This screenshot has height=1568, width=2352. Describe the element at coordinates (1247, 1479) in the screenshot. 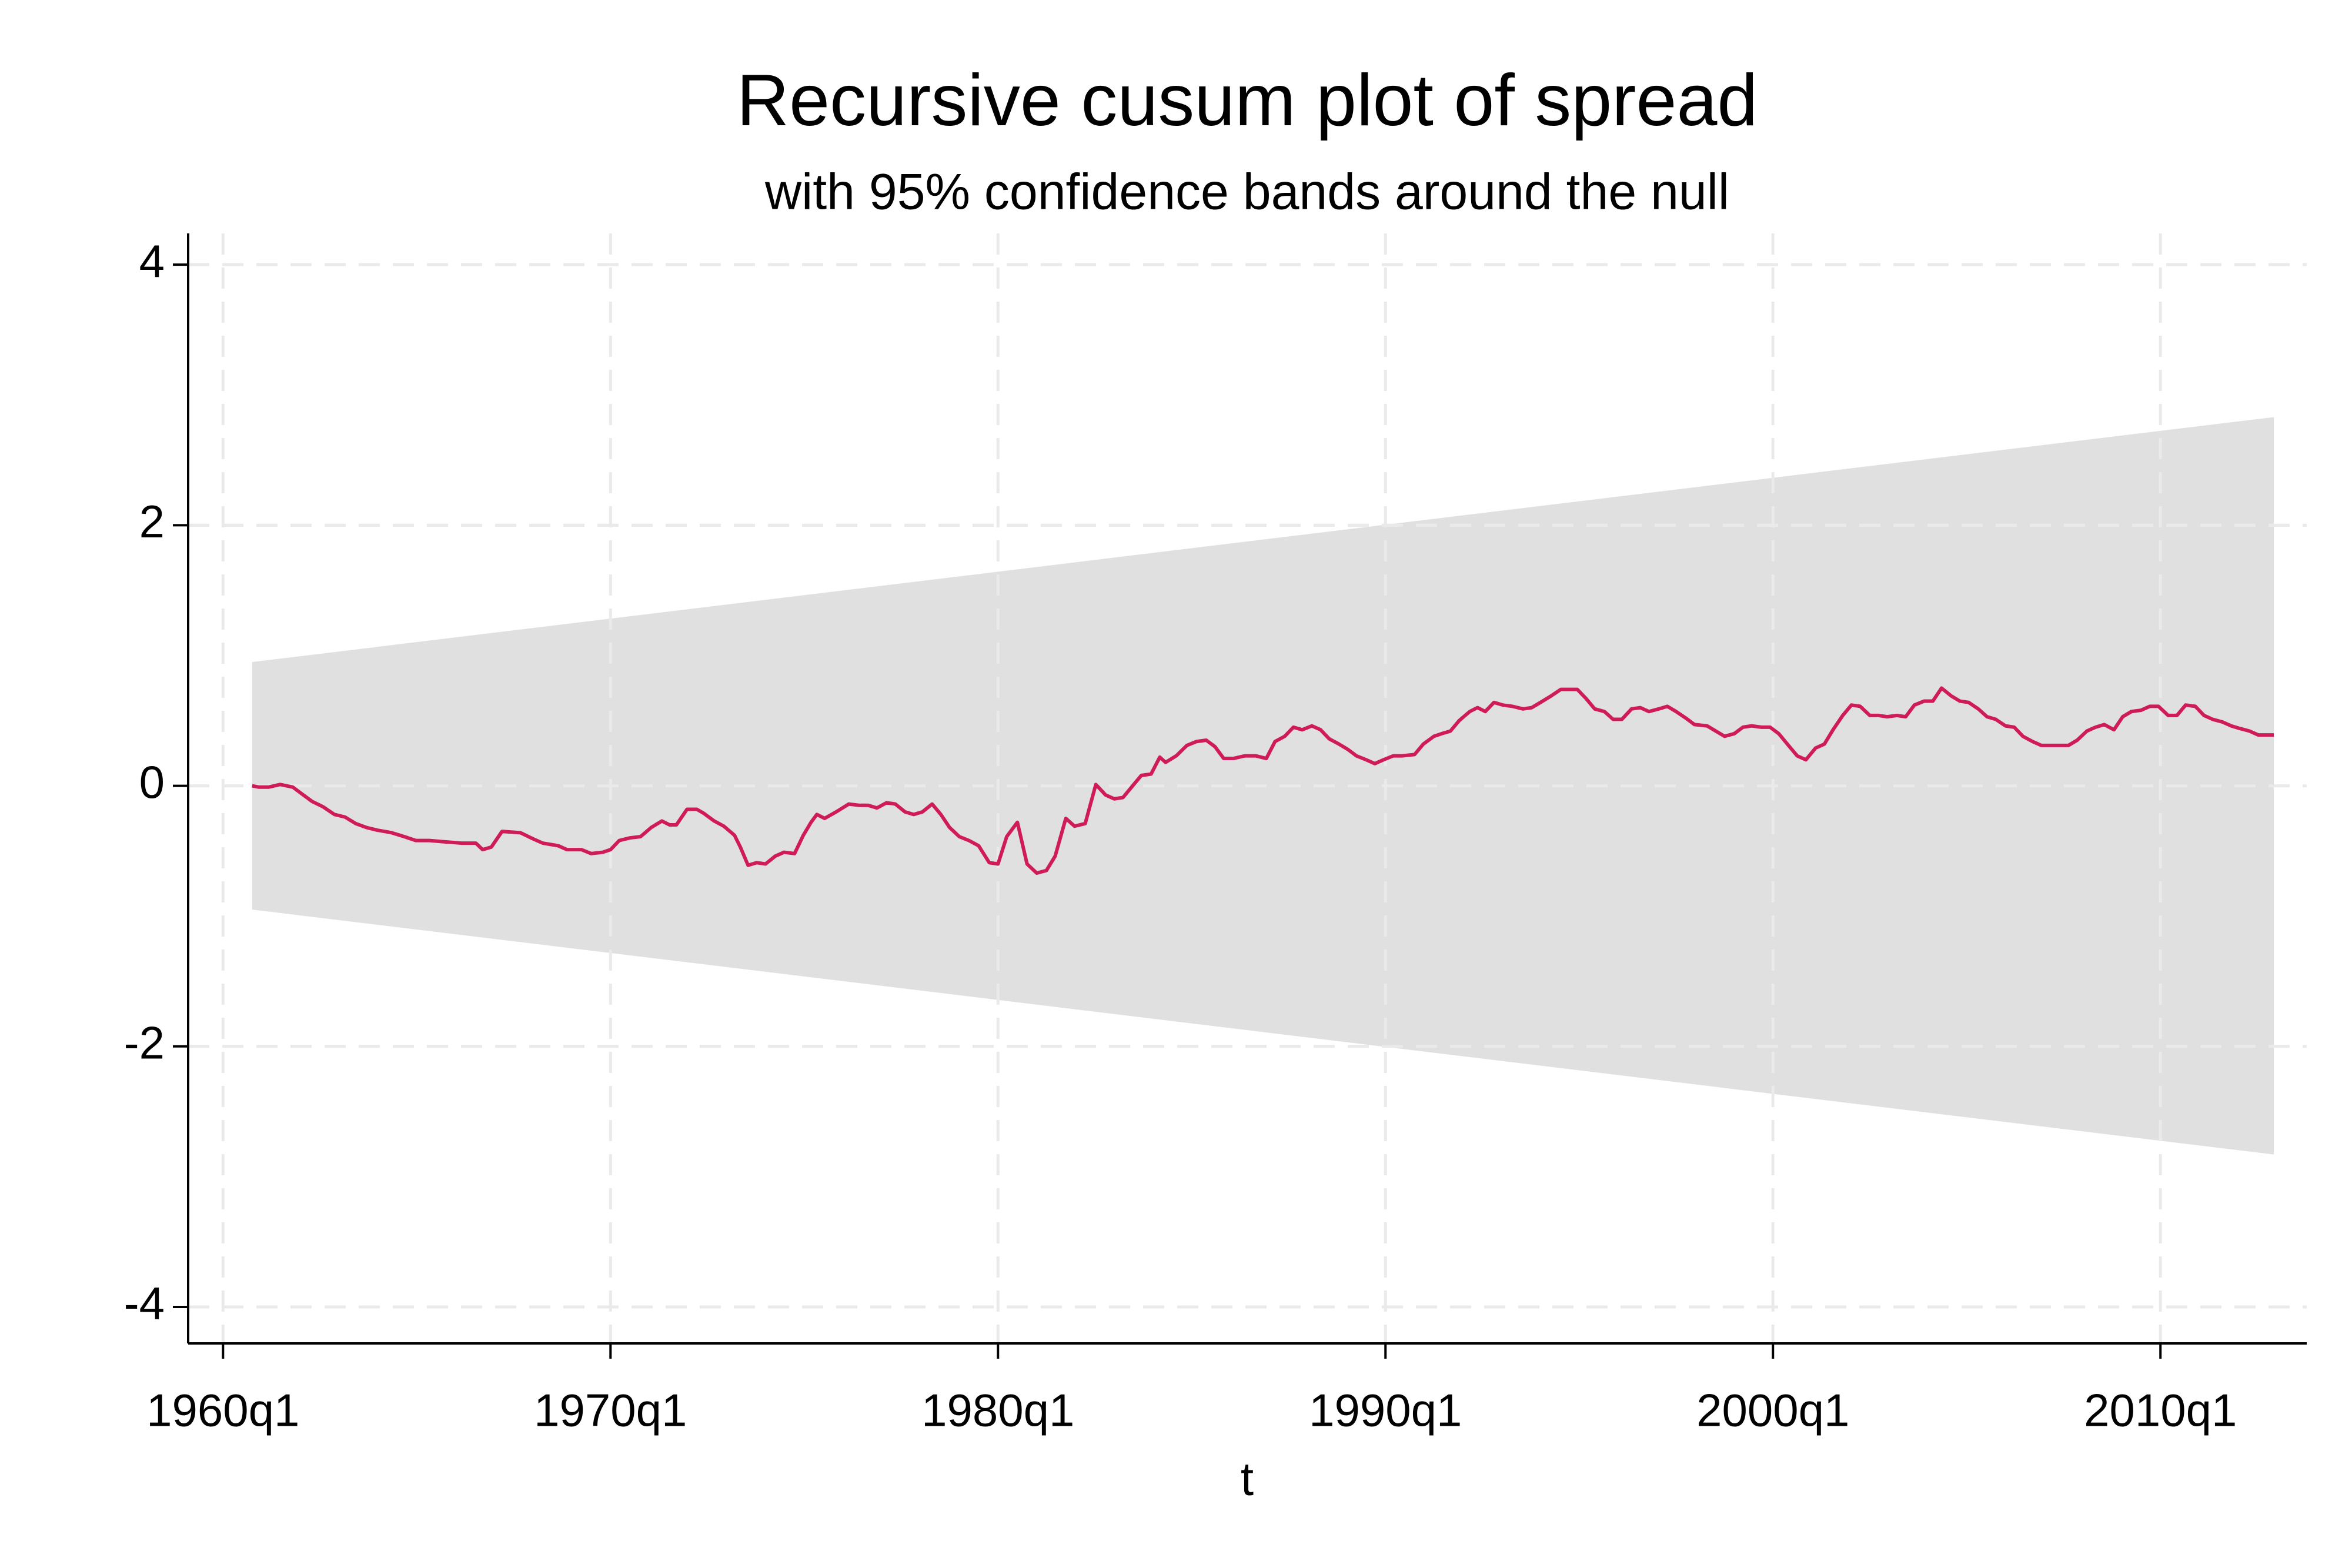

I see `x-axis-title: t` at that location.